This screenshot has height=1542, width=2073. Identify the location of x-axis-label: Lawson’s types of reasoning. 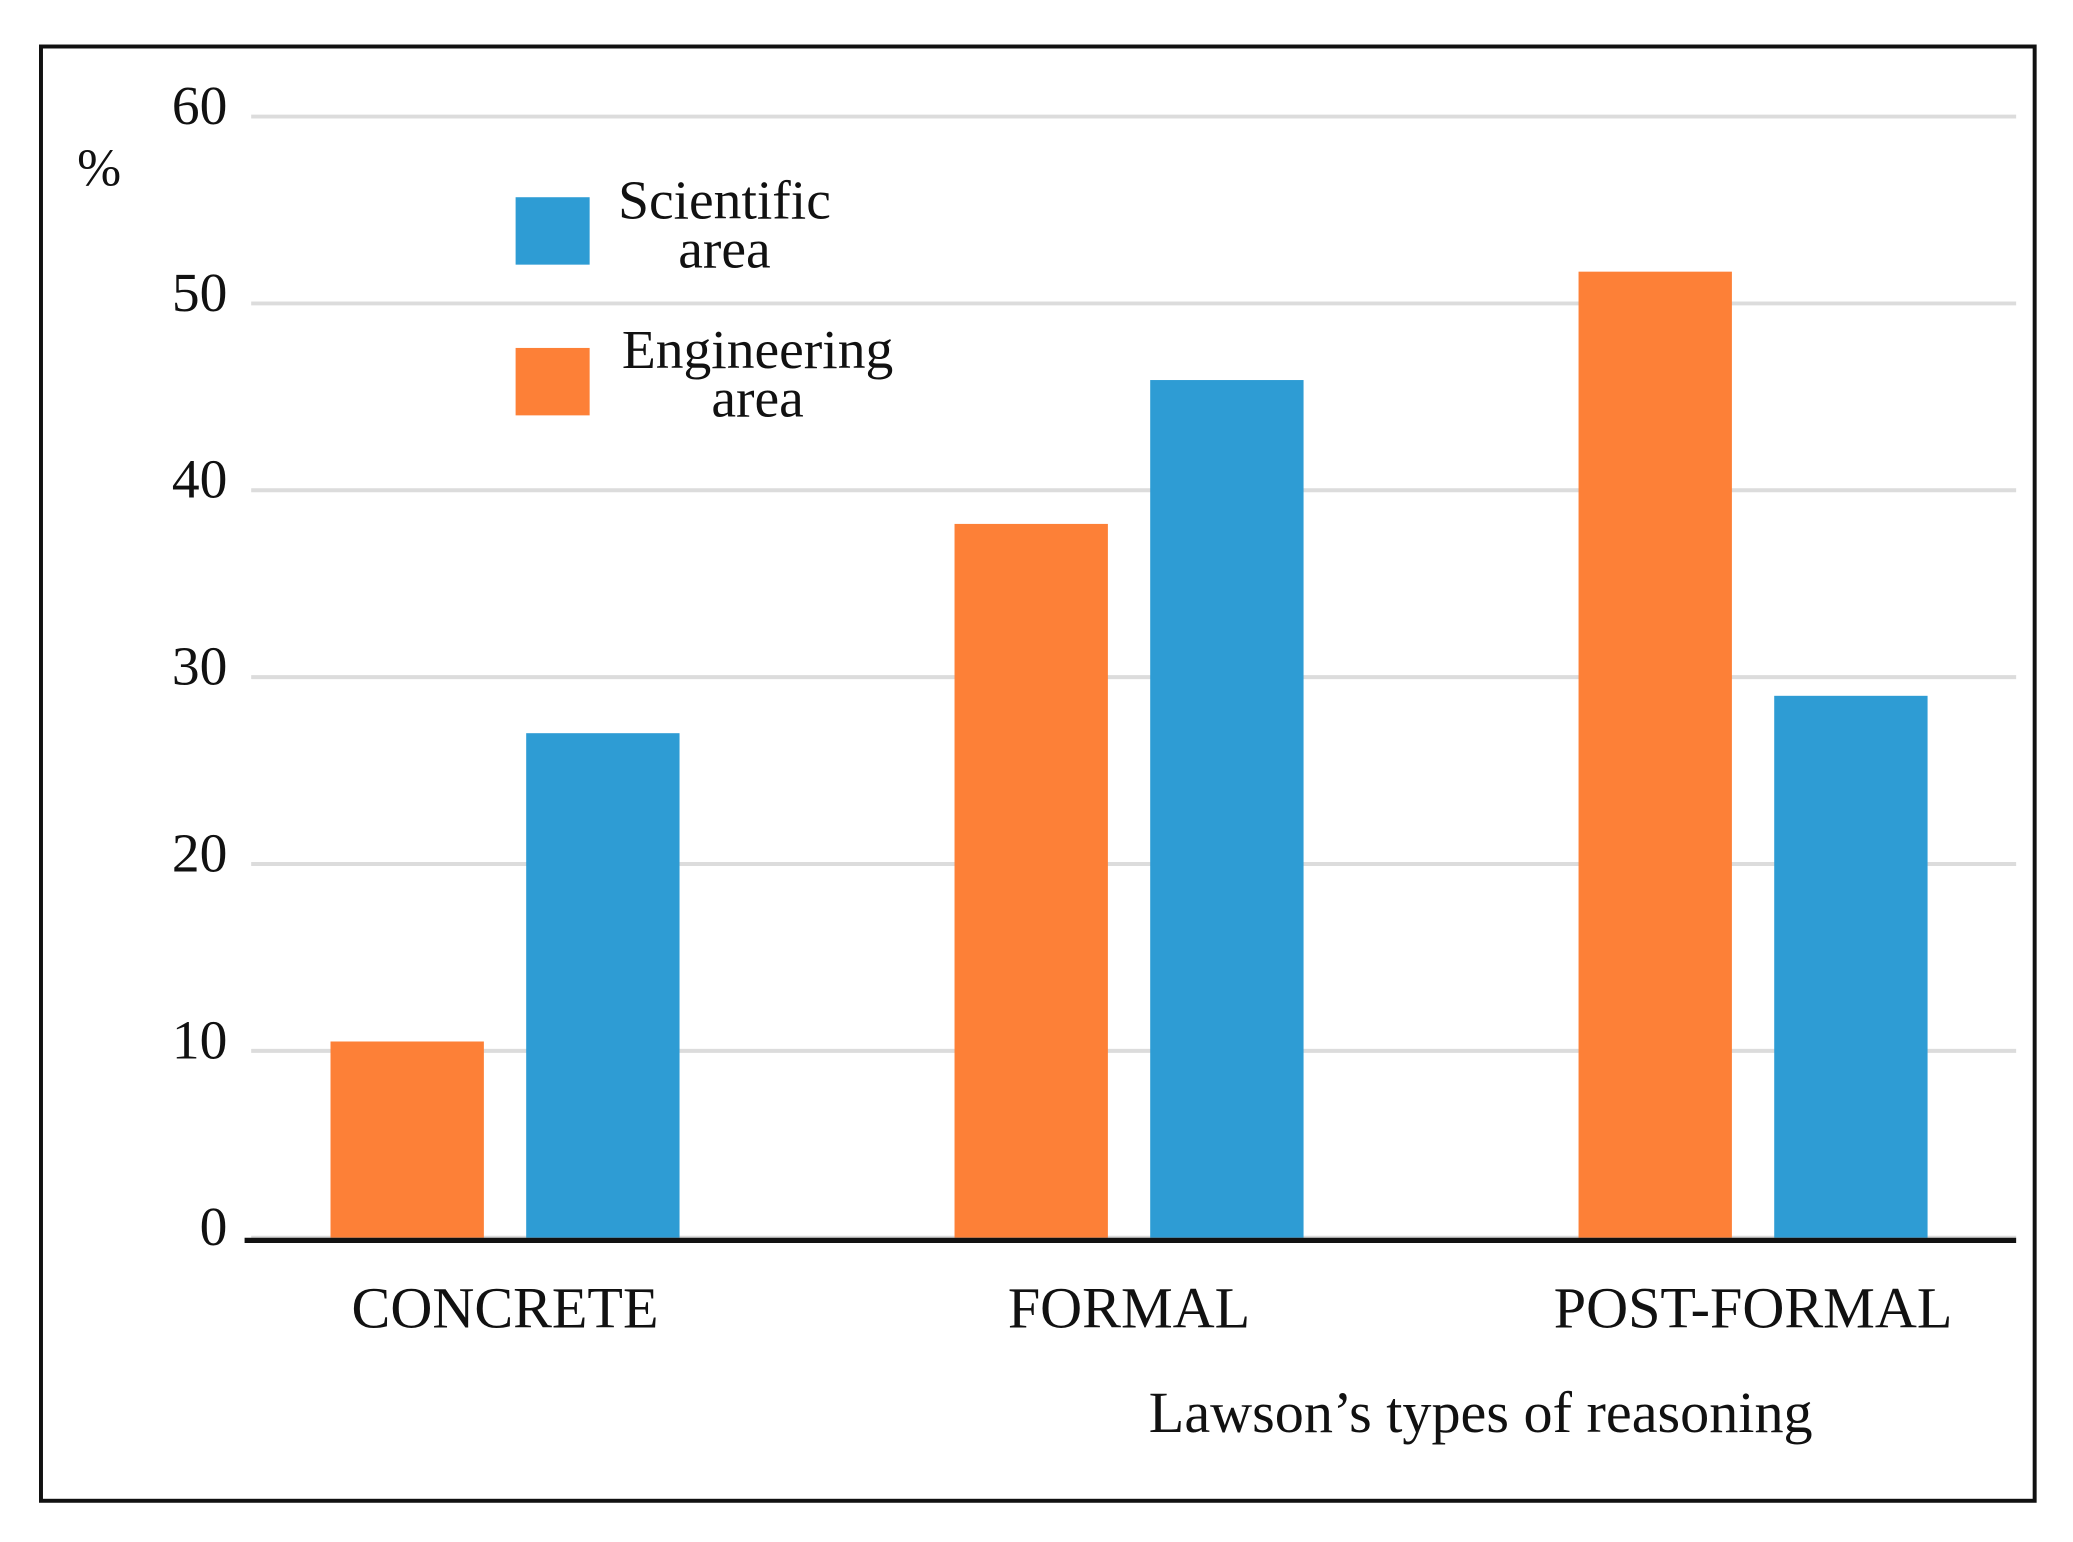
(1481, 1412).